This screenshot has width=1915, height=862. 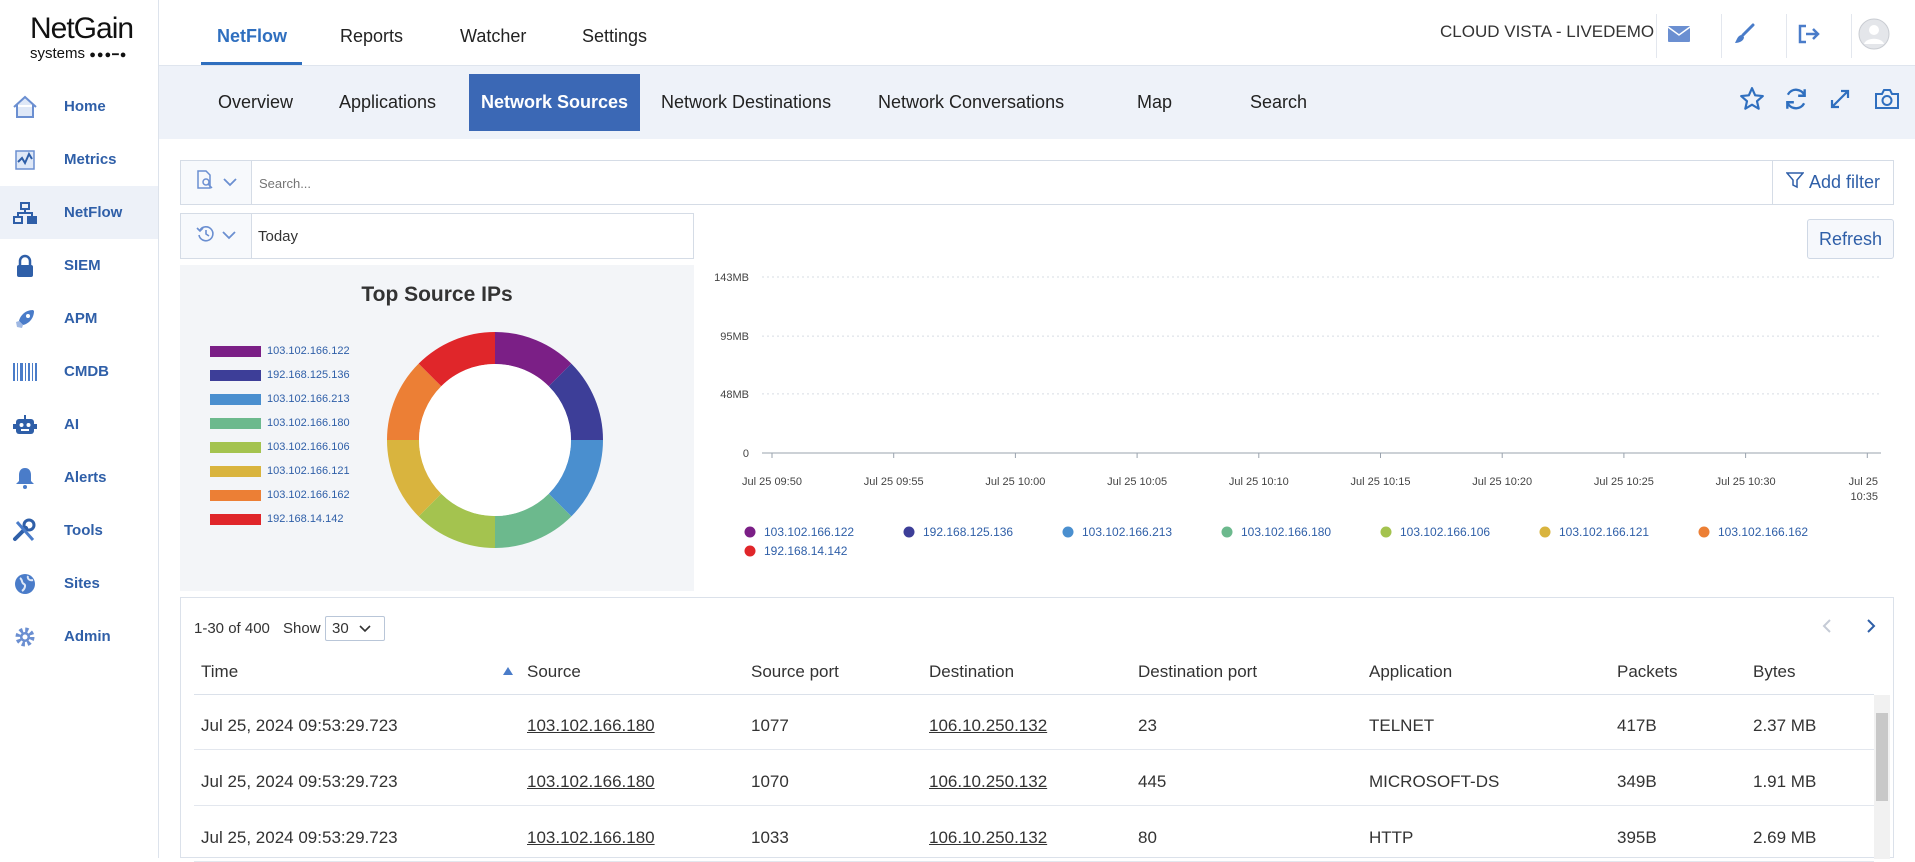 I want to click on organization-name: CLOUD VISTA - LIVEDEMO, so click(x=1547, y=31).